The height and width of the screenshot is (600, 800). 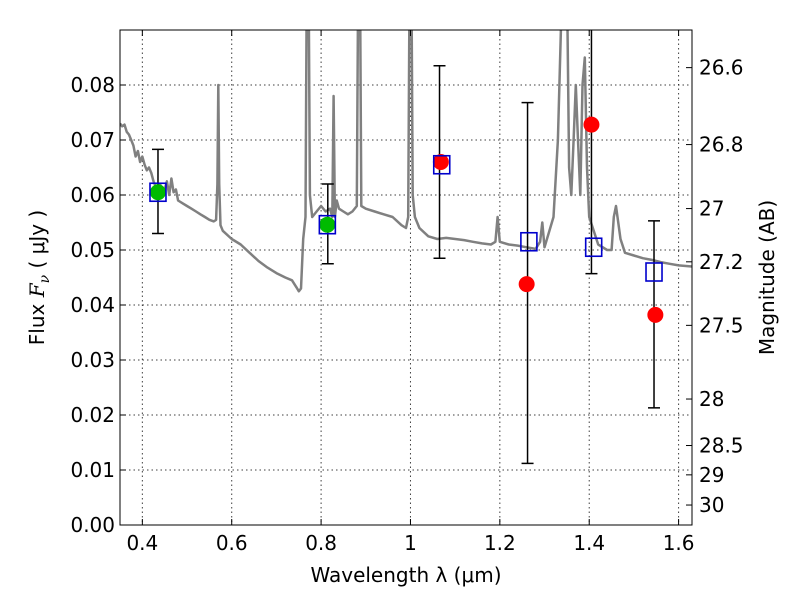 What do you see at coordinates (142, 543) in the screenshot?
I see `x-tick-label: 0.4` at bounding box center [142, 543].